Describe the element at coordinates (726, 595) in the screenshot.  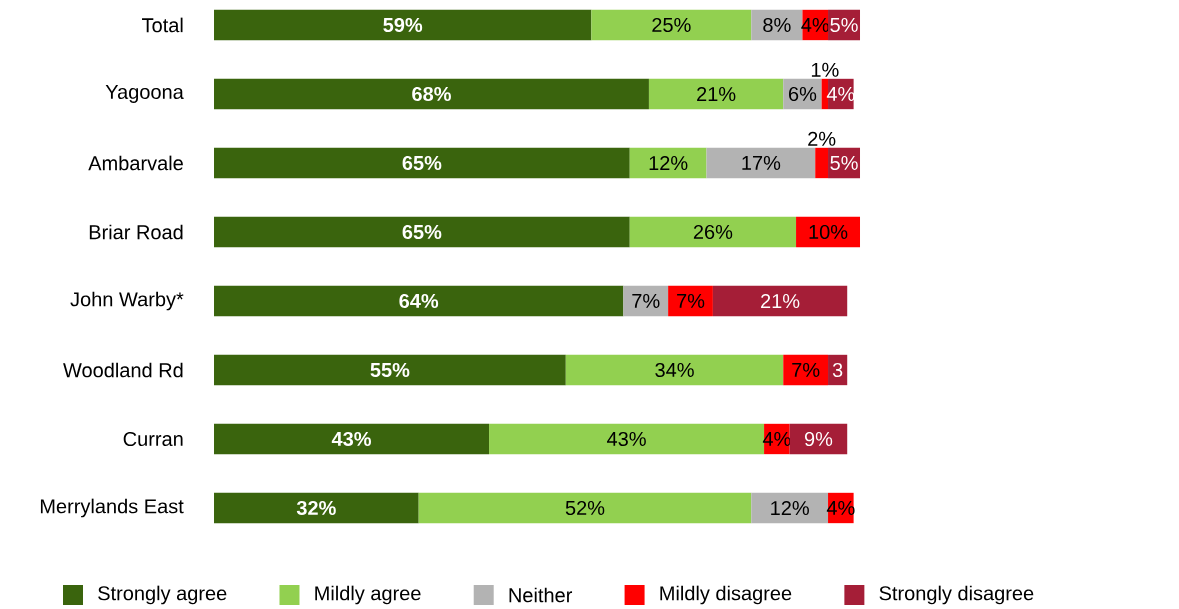
I see `legend-label: Mildly disagree` at that location.